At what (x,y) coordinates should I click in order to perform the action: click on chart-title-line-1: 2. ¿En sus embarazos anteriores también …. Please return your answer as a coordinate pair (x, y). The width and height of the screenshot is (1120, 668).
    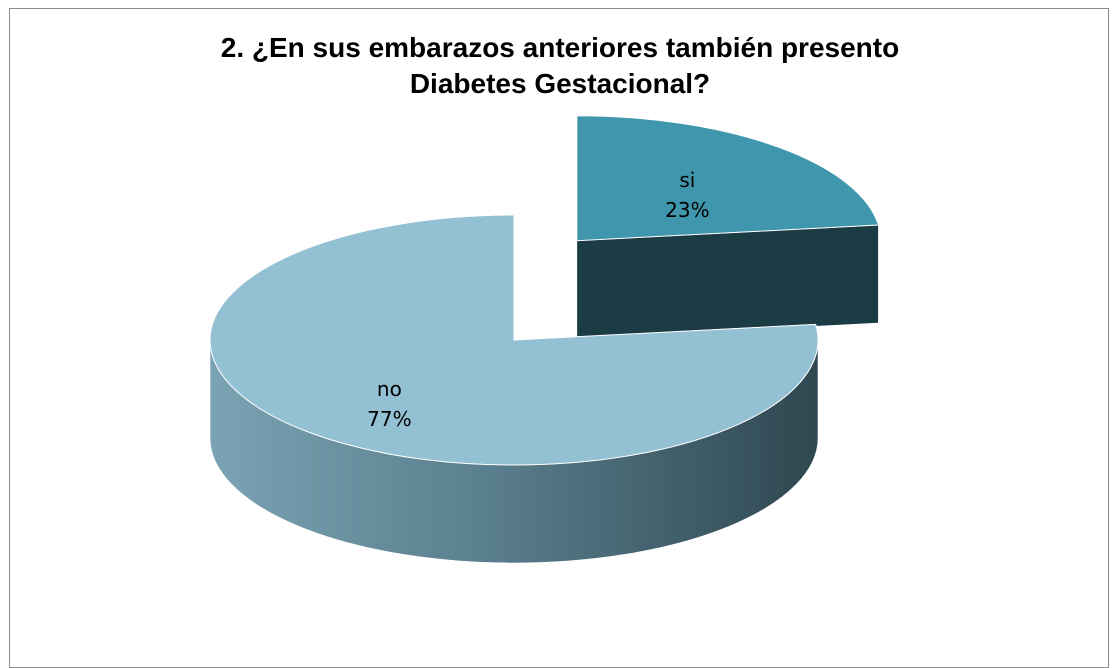
    Looking at the image, I should click on (560, 47).